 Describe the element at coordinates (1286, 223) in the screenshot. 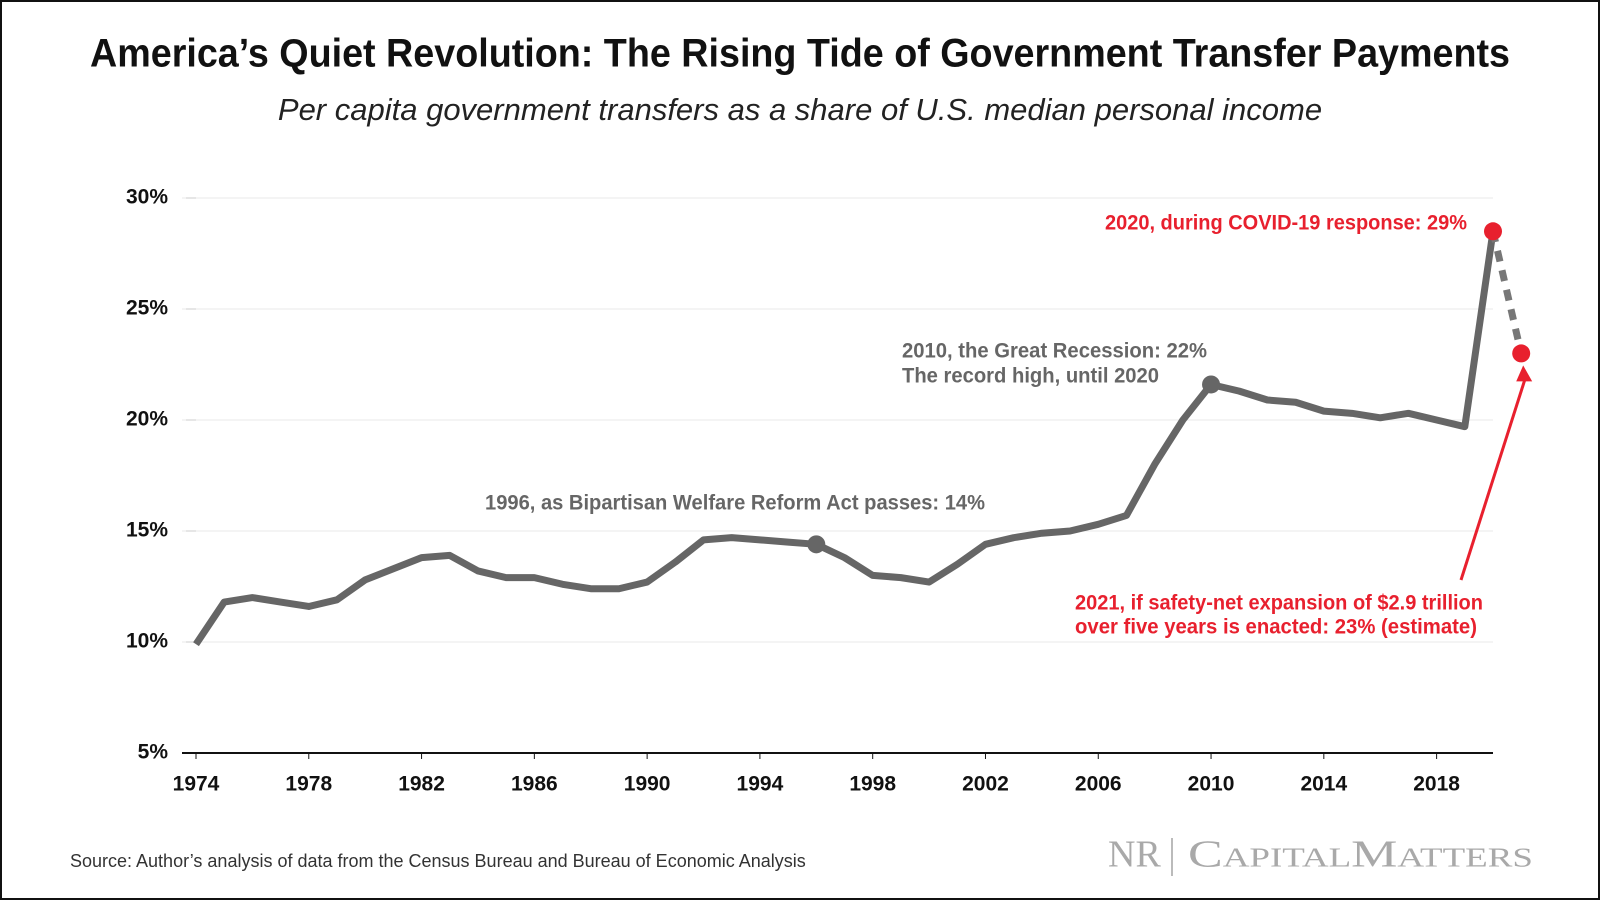

I see `annotation: 2020, during COVID-19 response: 29%` at that location.